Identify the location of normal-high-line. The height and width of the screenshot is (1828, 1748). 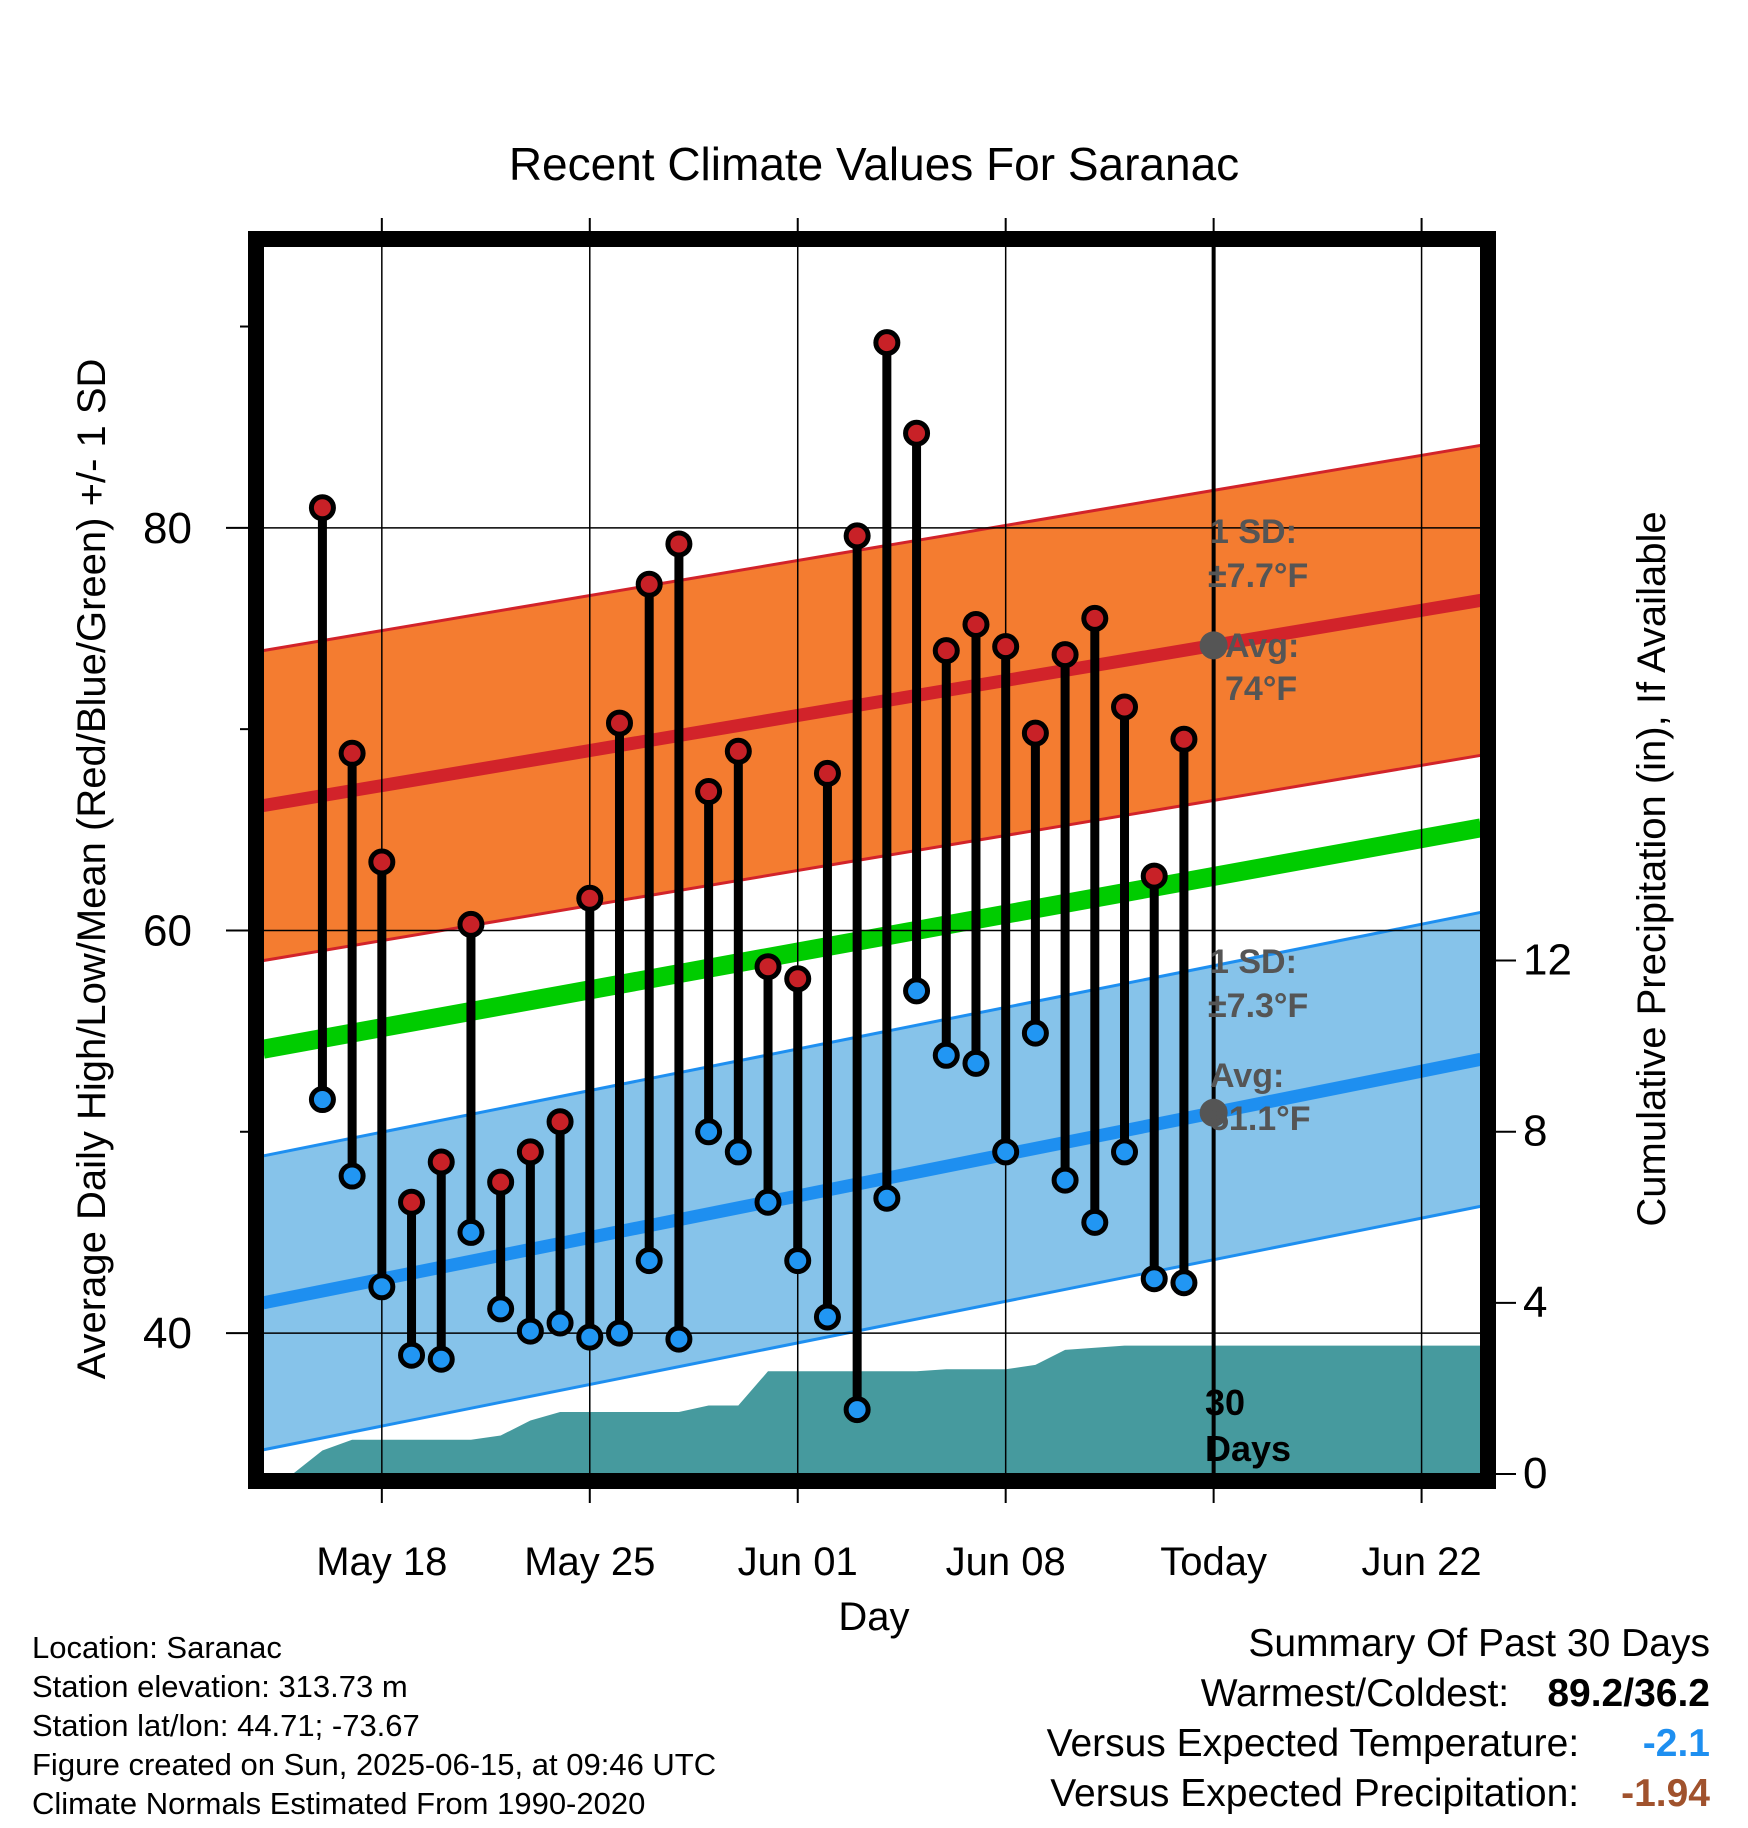
(872, 703).